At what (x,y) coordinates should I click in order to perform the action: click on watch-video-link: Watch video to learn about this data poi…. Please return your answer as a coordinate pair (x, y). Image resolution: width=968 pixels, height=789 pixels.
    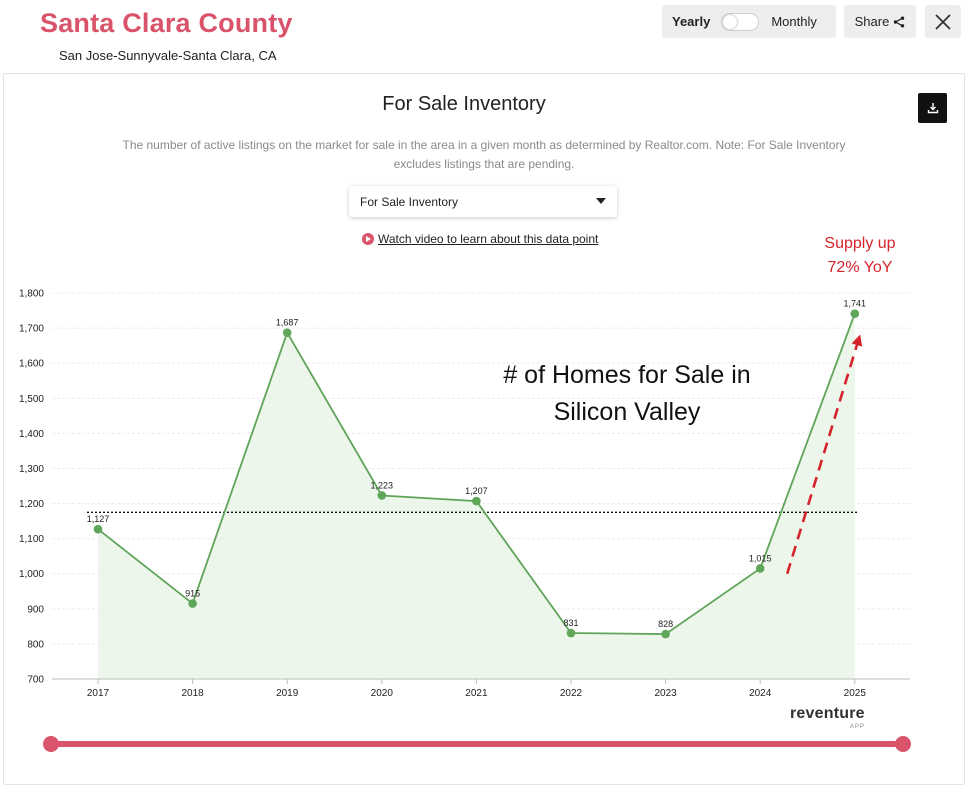
    Looking at the image, I should click on (480, 239).